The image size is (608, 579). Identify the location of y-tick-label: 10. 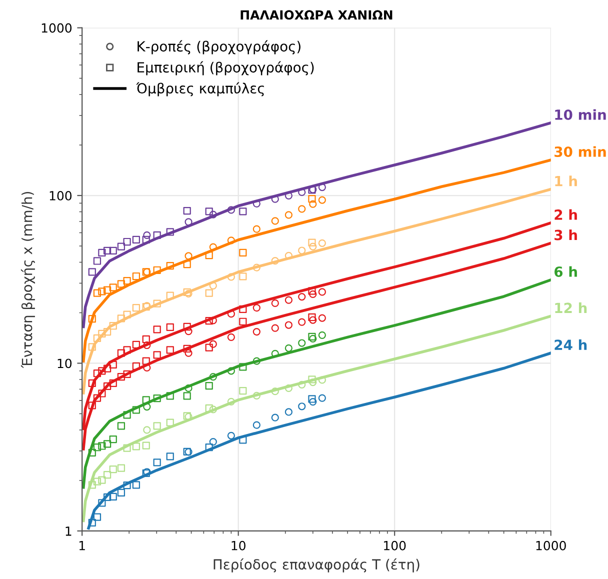
(65, 363).